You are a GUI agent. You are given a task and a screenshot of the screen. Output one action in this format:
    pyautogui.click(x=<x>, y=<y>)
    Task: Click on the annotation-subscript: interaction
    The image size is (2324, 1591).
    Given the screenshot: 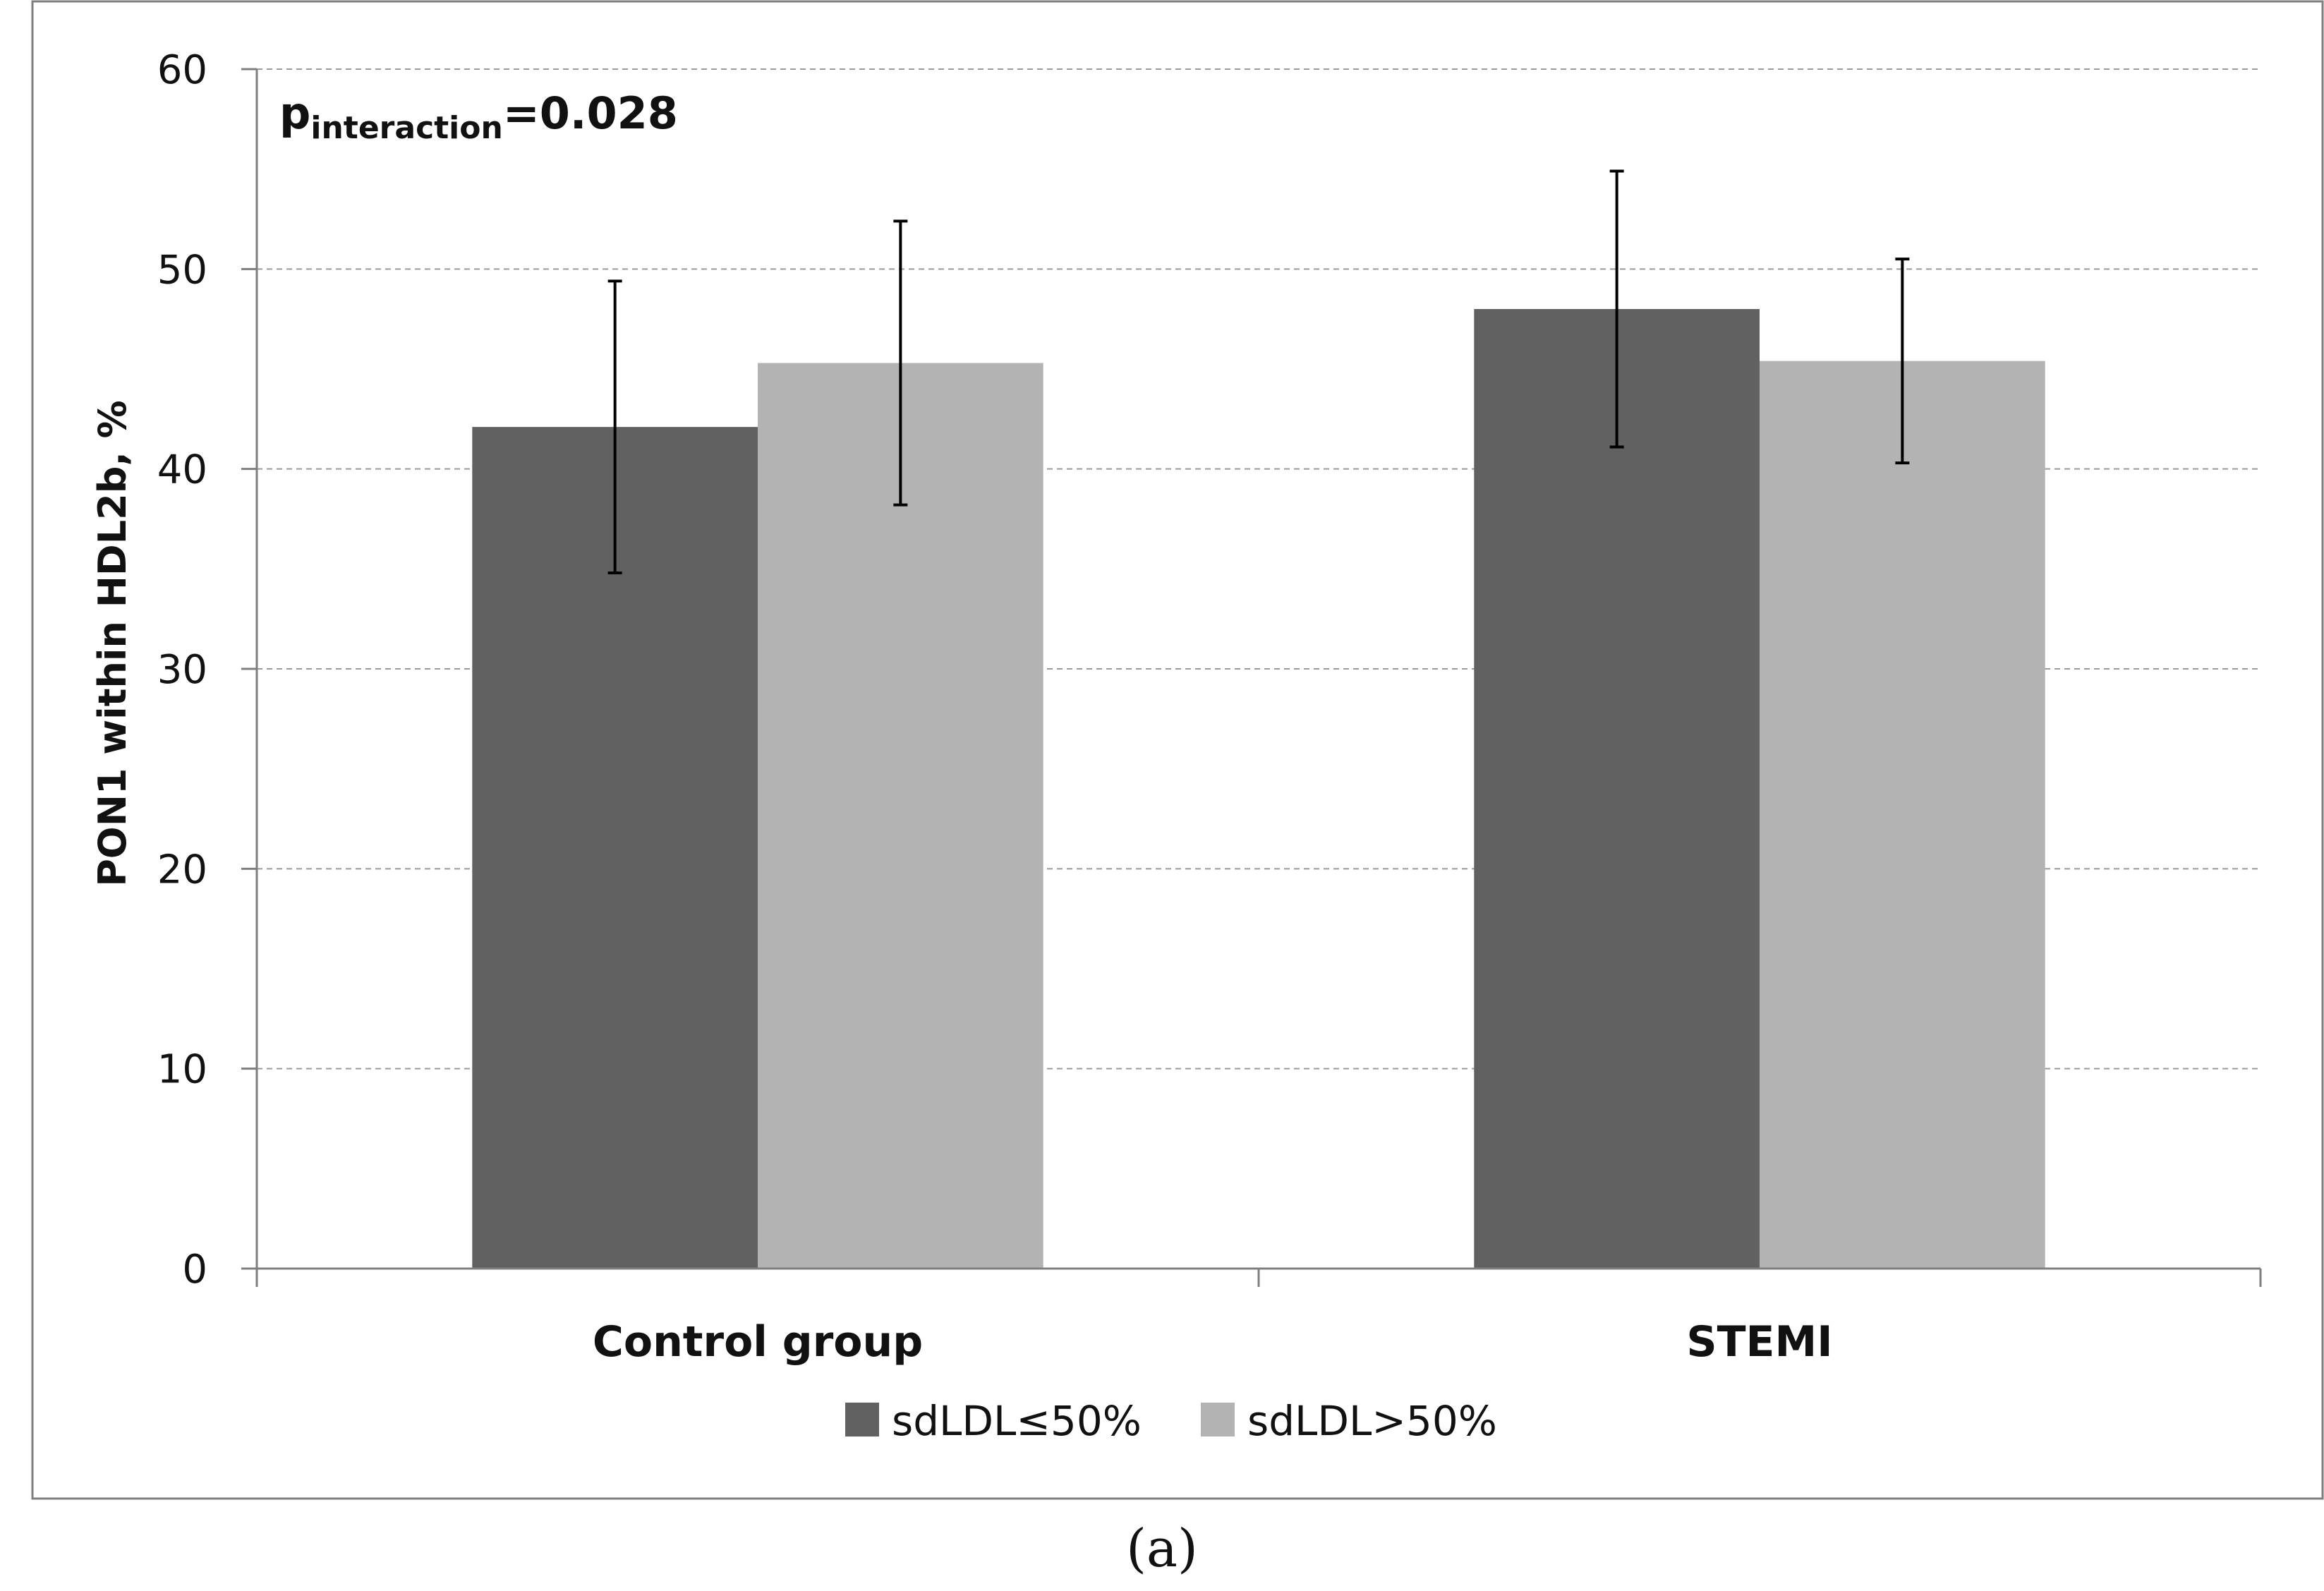 What is the action you would take?
    pyautogui.click(x=406, y=128)
    